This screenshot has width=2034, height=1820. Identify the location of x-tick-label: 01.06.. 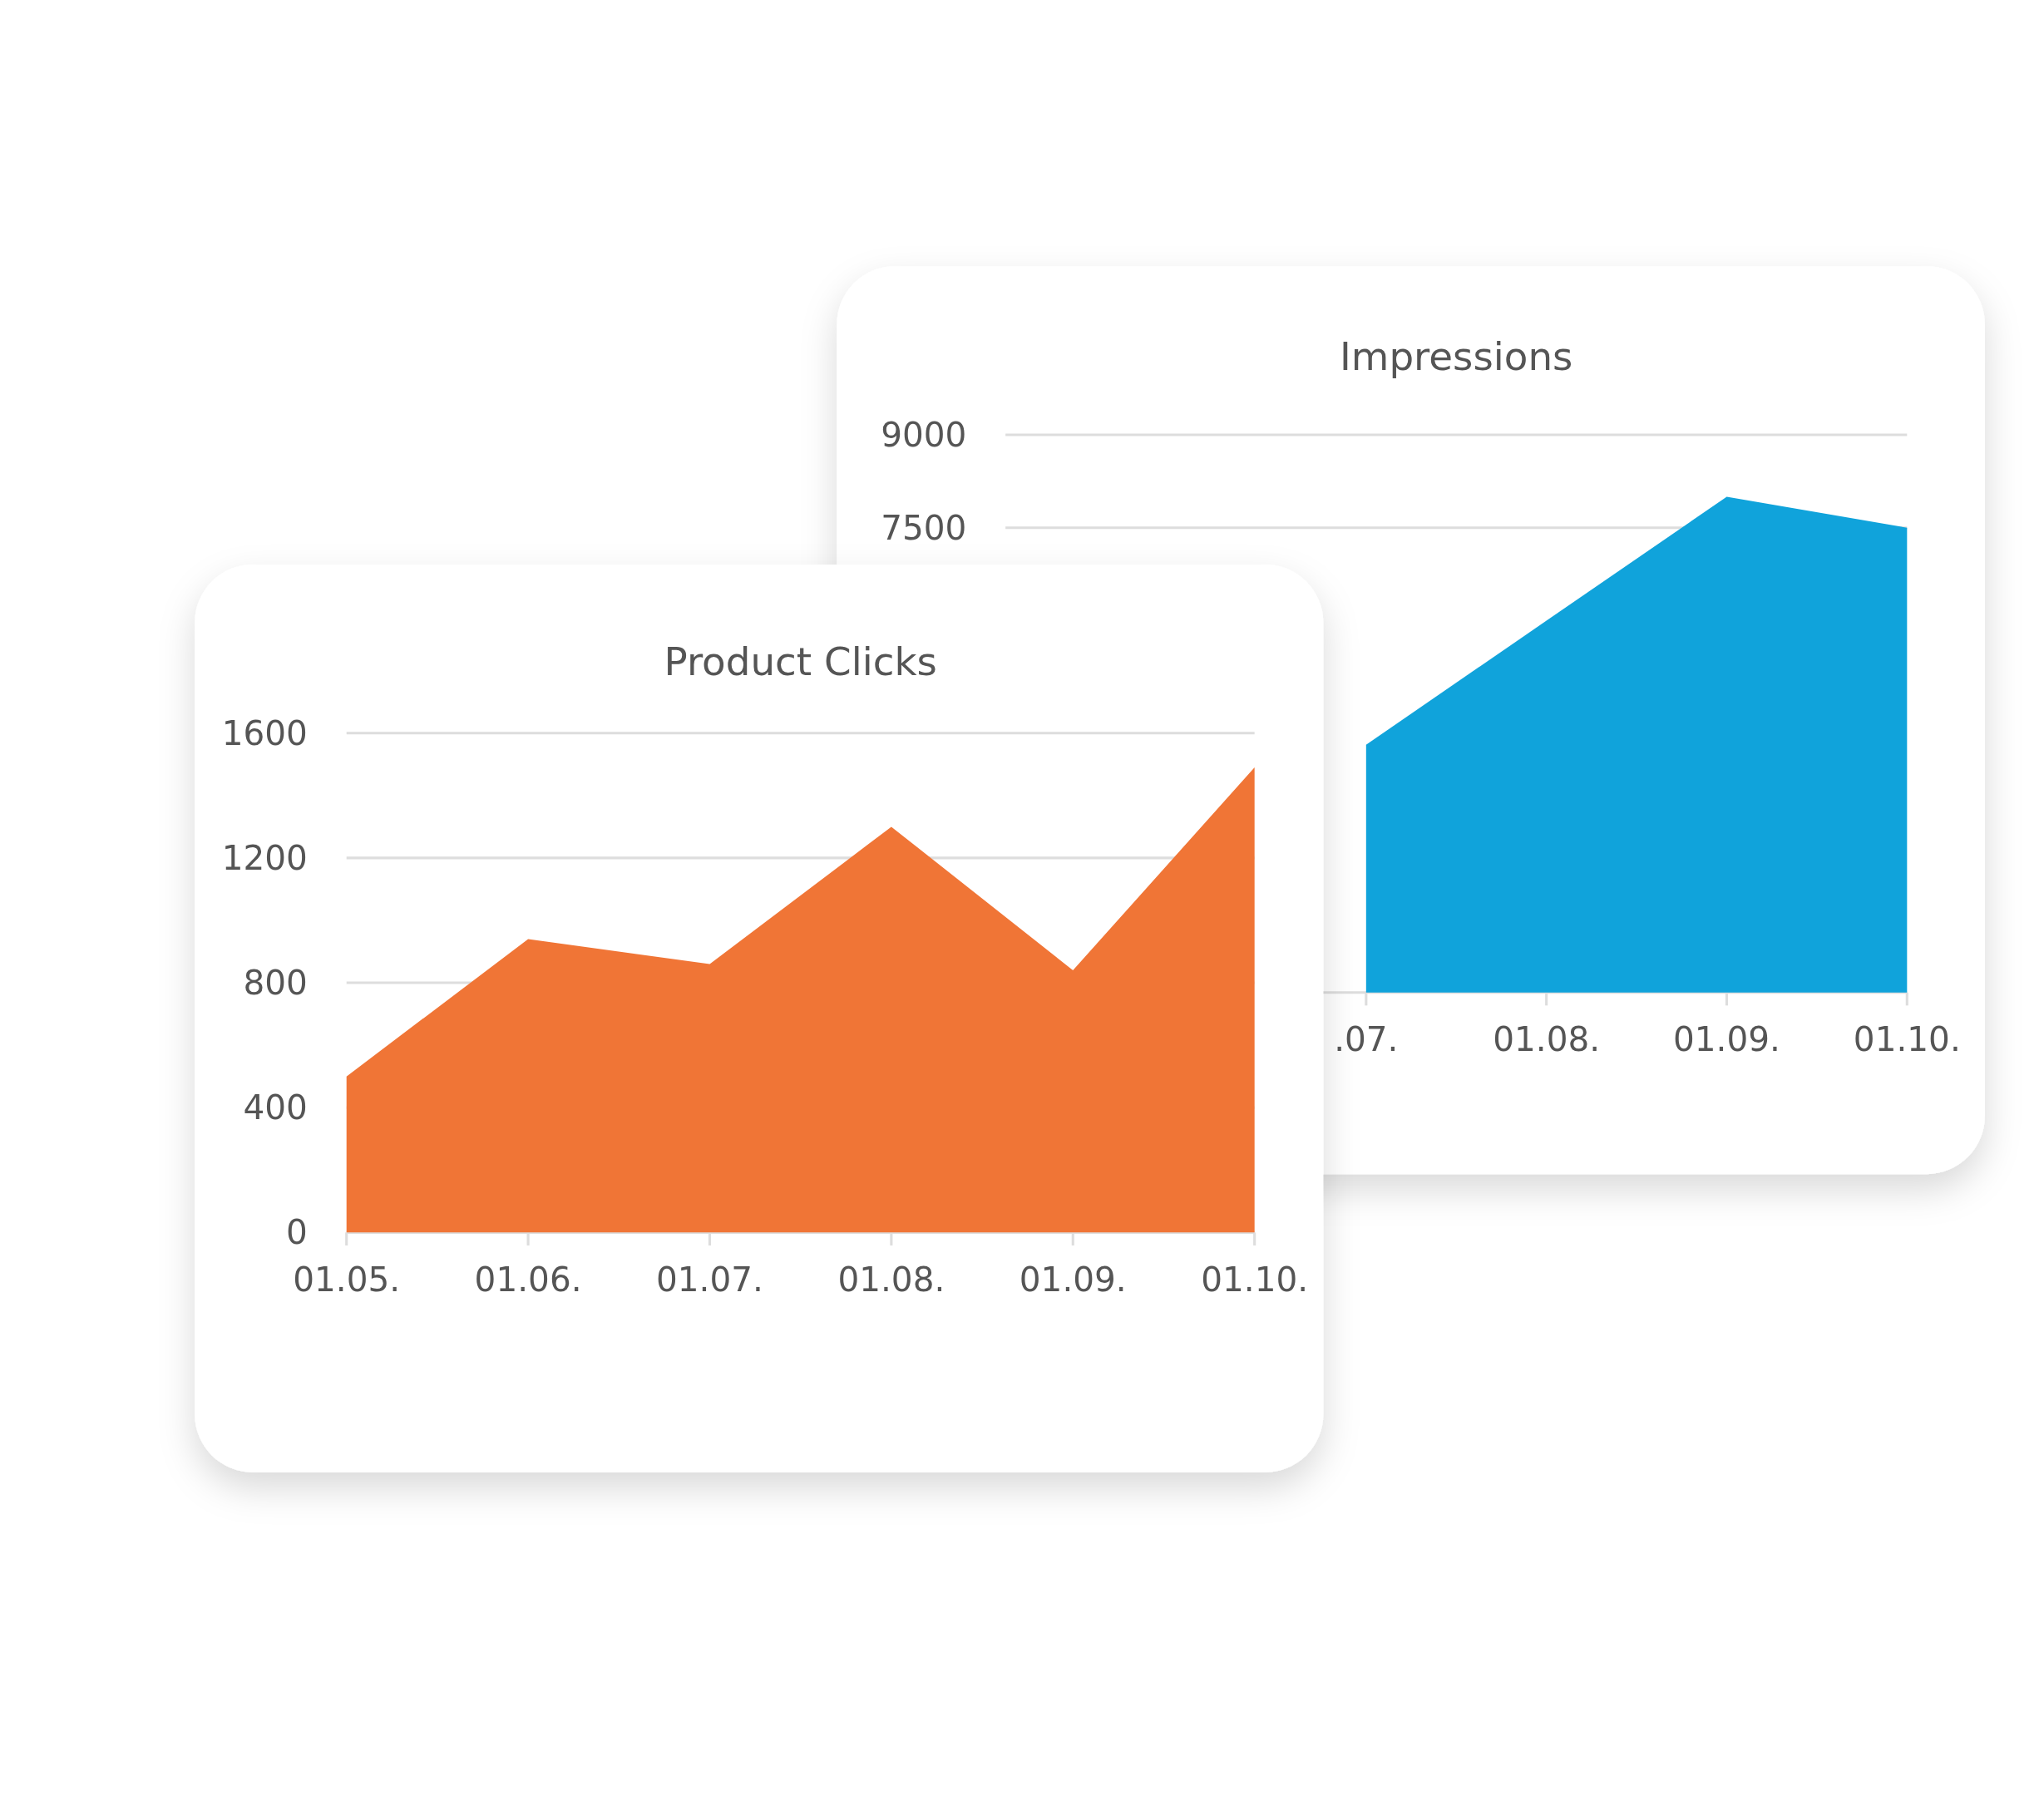
(528, 1279).